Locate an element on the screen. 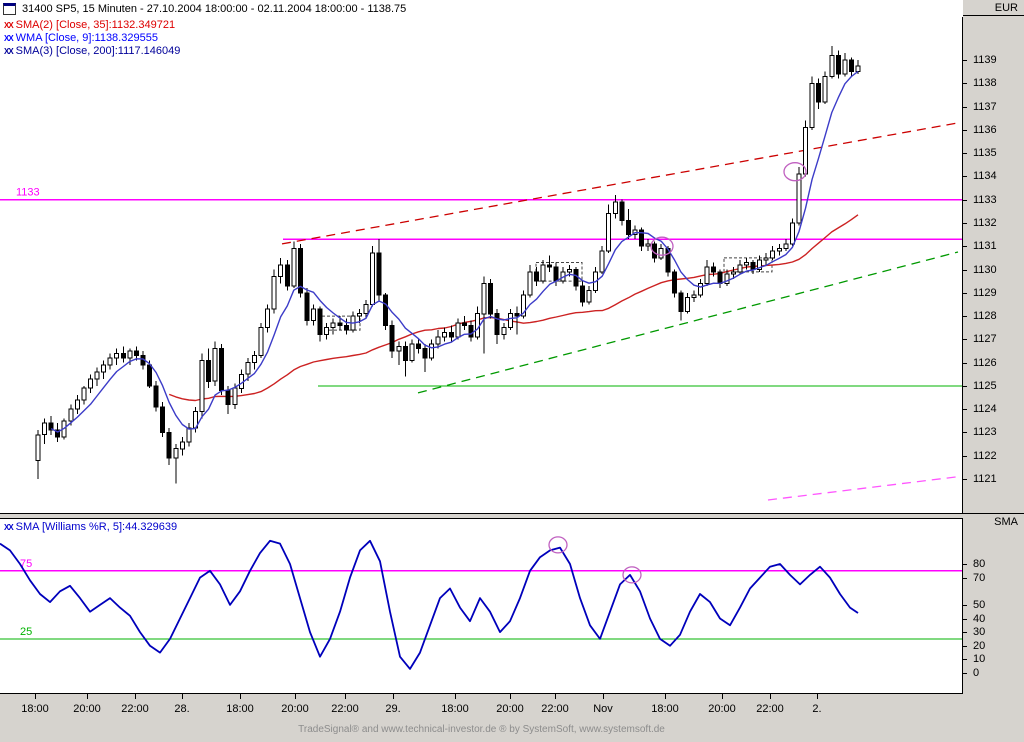  price-axis-unit-label: EUR is located at coordinates (993, 8).